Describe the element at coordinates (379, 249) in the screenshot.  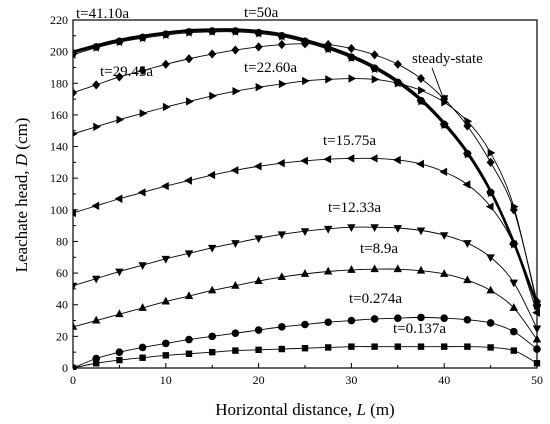
I see `curve-label: t=8.9a` at that location.